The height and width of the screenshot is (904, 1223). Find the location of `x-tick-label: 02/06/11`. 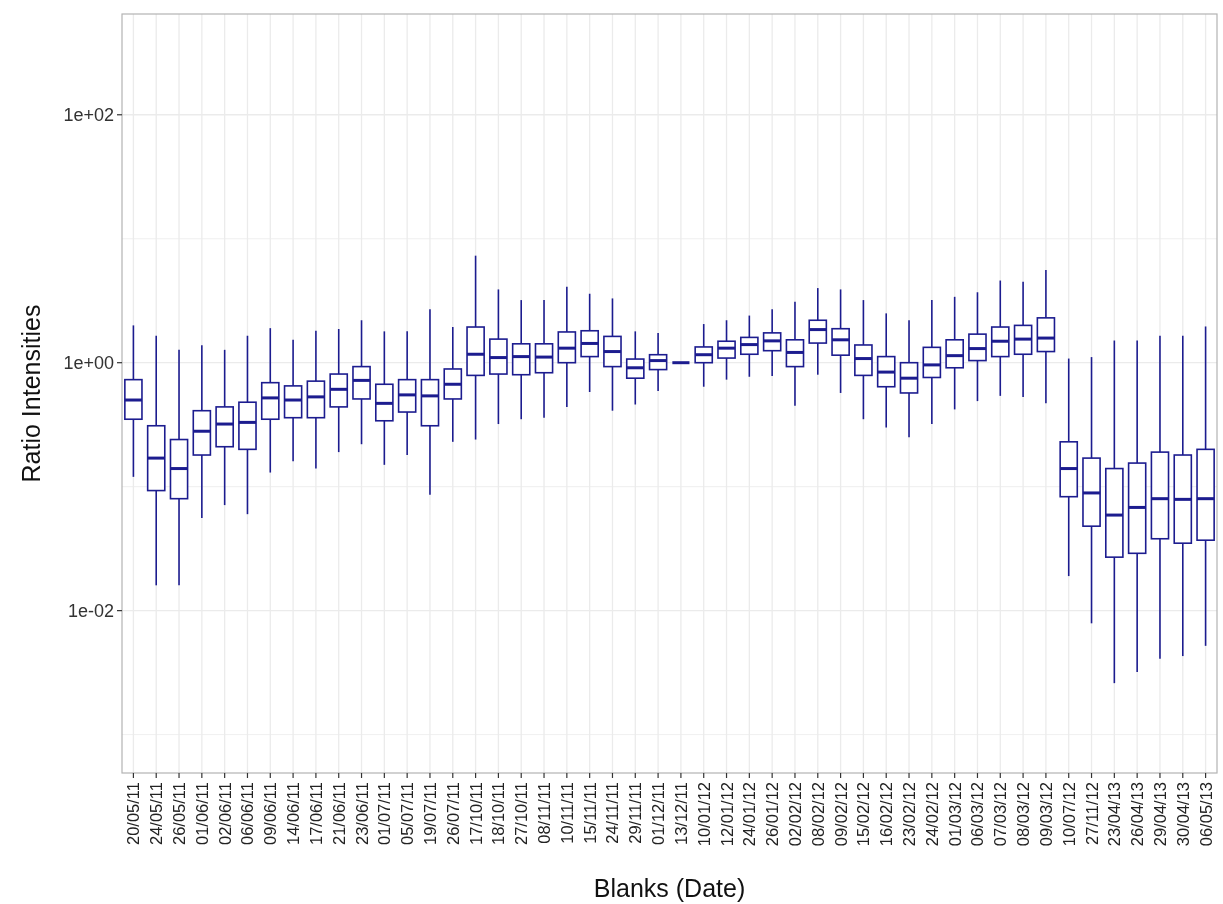

x-tick-label: 02/06/11 is located at coordinates (224, 814).